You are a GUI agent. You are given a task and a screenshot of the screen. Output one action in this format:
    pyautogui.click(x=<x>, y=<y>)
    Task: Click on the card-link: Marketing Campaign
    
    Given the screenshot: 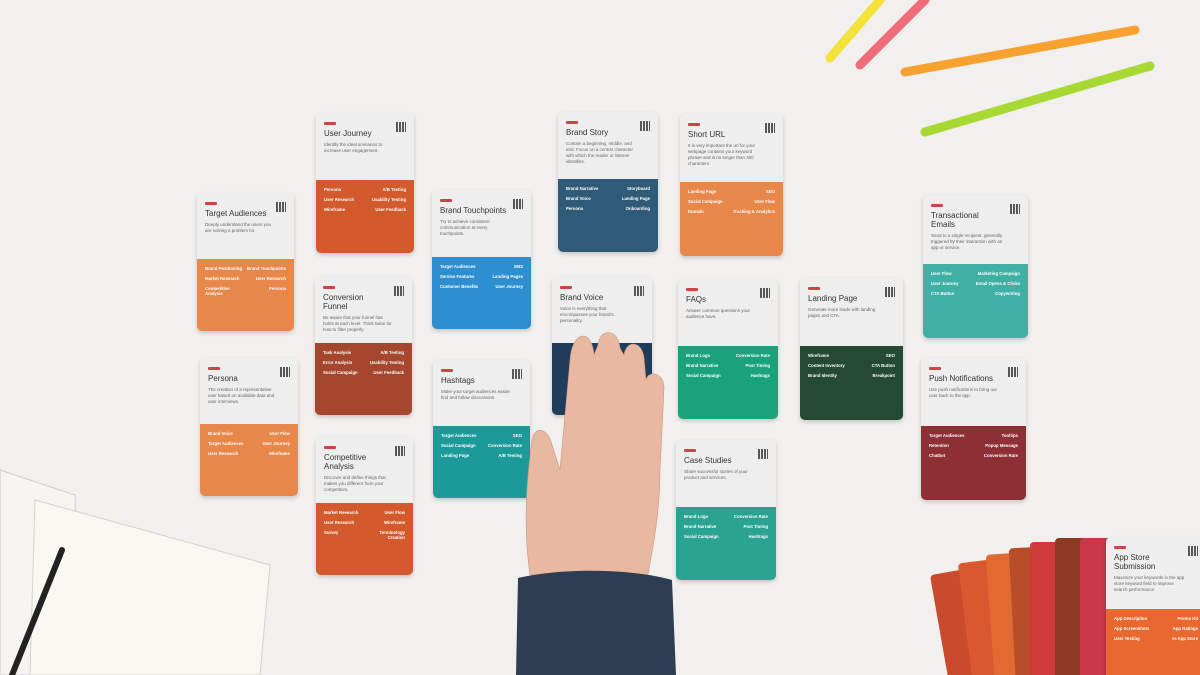 What is the action you would take?
    pyautogui.click(x=998, y=273)
    